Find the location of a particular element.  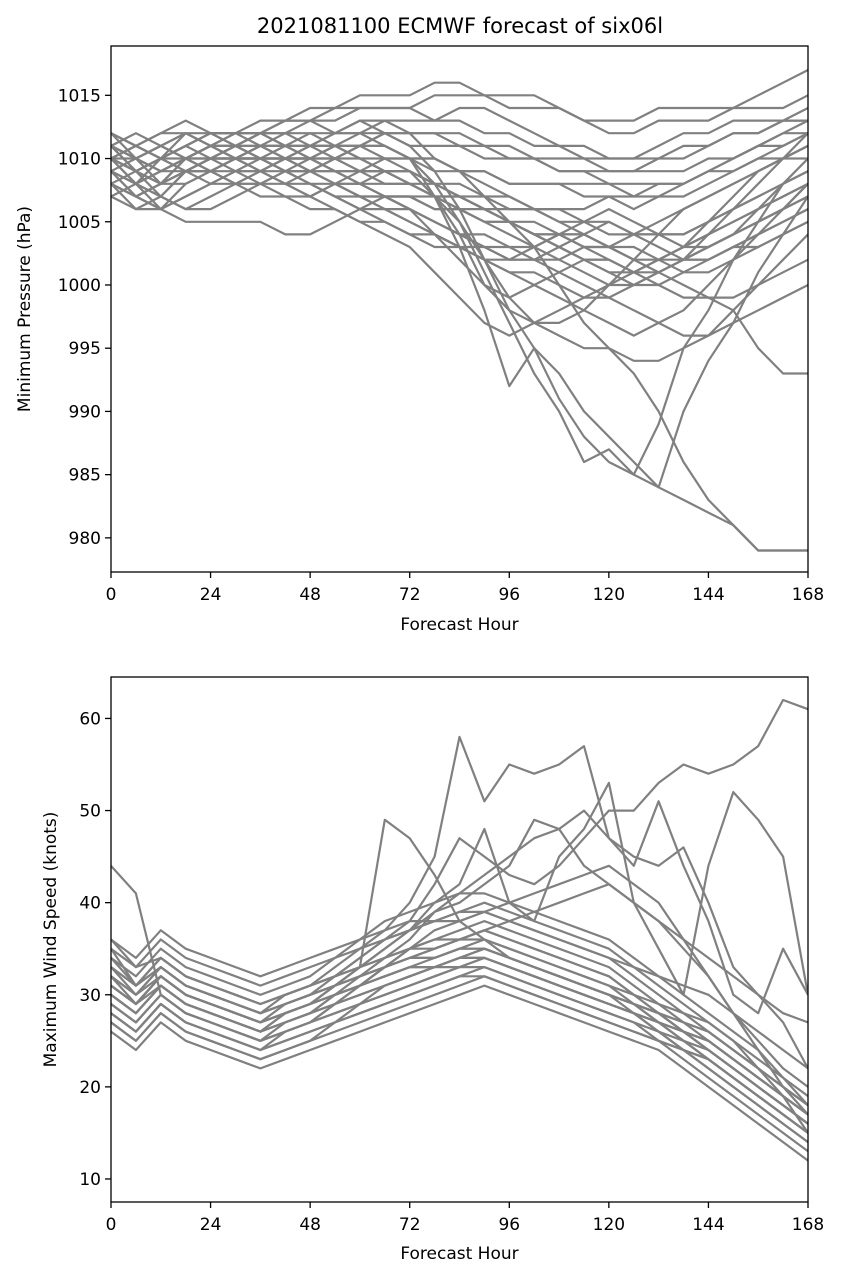

wind-y-tick-label: 30 is located at coordinates (90, 996).